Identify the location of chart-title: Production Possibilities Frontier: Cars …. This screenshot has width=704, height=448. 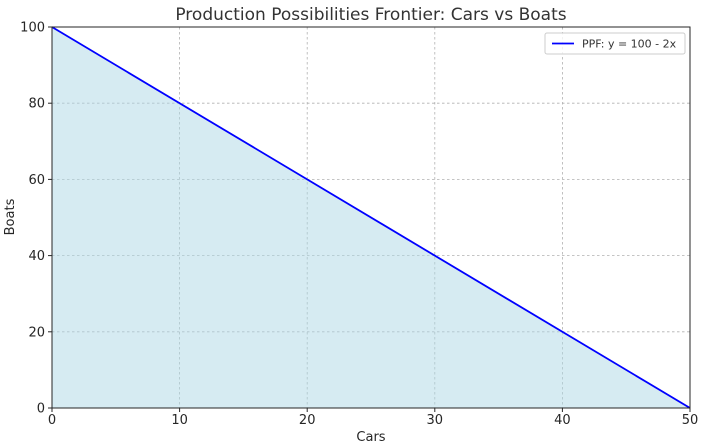
(370, 15).